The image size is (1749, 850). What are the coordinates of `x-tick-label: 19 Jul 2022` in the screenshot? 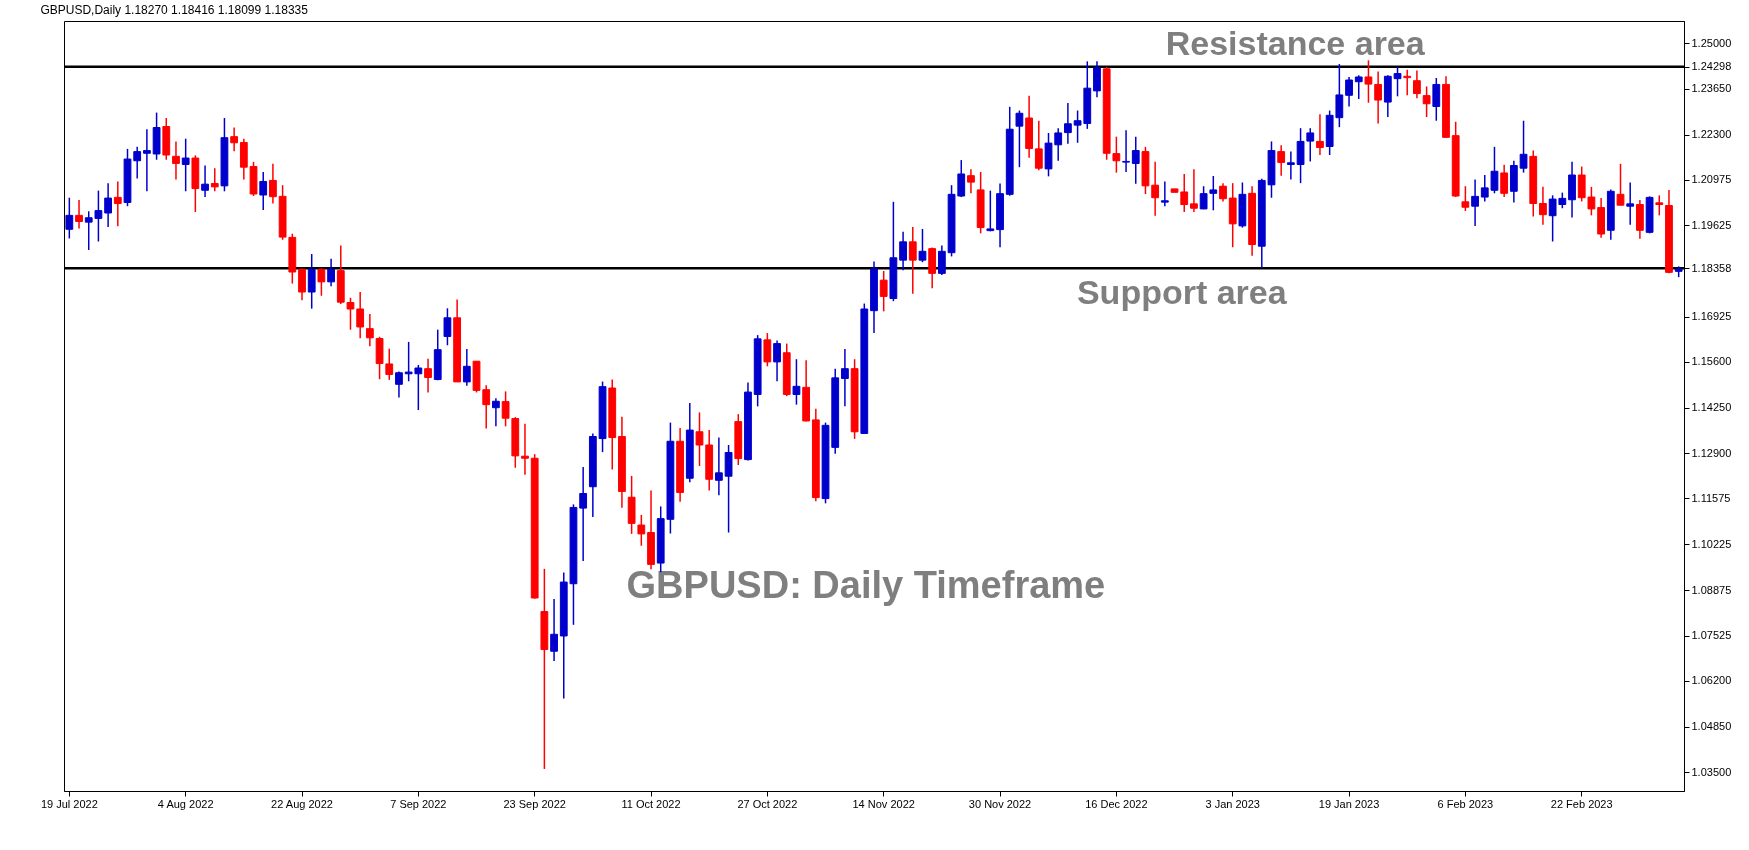 It's located at (69, 803).